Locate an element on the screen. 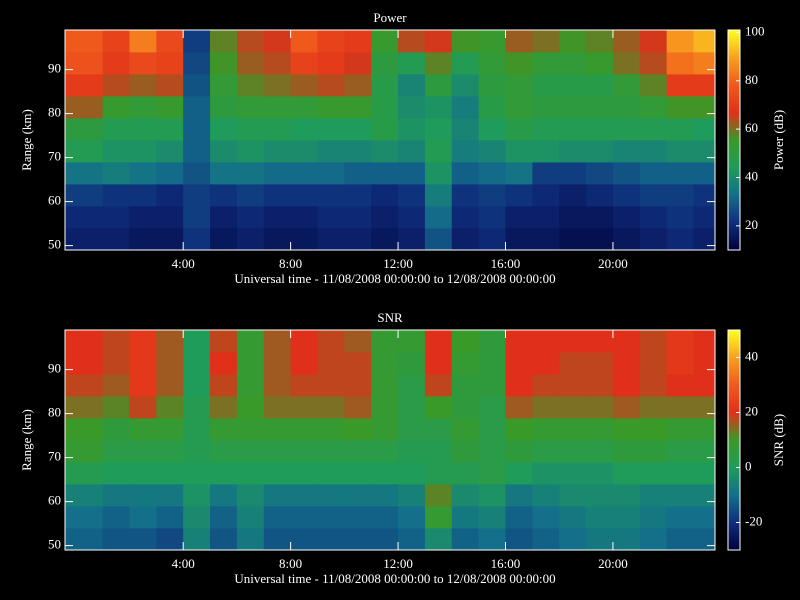 The height and width of the screenshot is (600, 800). colorbar is located at coordinates (734, 440).